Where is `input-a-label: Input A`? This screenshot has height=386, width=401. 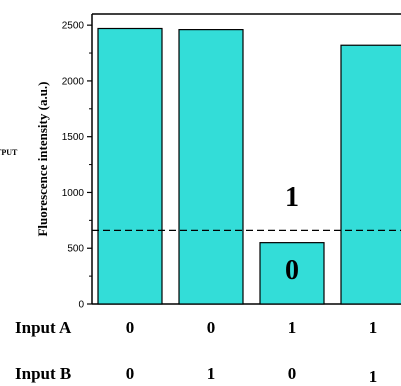
input-a-label: Input A is located at coordinates (43, 327).